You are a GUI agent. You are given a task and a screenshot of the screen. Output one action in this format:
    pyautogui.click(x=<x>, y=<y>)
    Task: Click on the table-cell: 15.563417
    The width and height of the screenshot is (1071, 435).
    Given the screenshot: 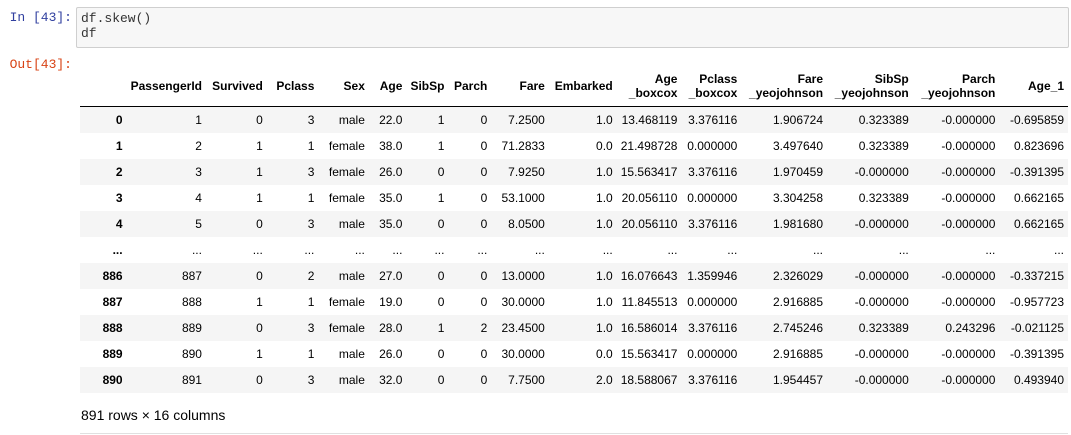 What is the action you would take?
    pyautogui.click(x=649, y=353)
    